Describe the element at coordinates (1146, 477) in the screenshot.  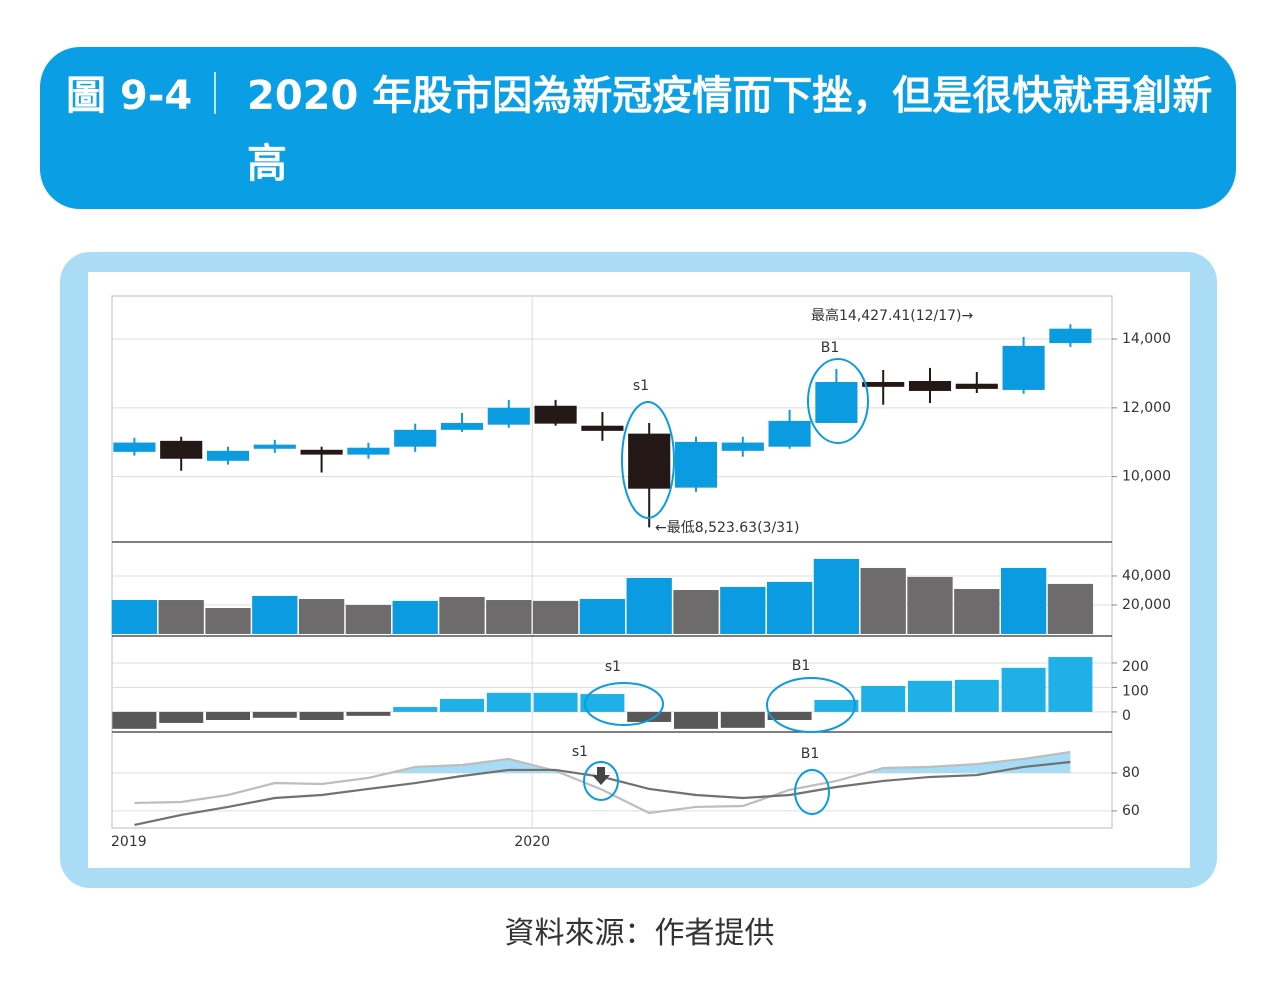
I see `y-tick-label: 10,000` at that location.